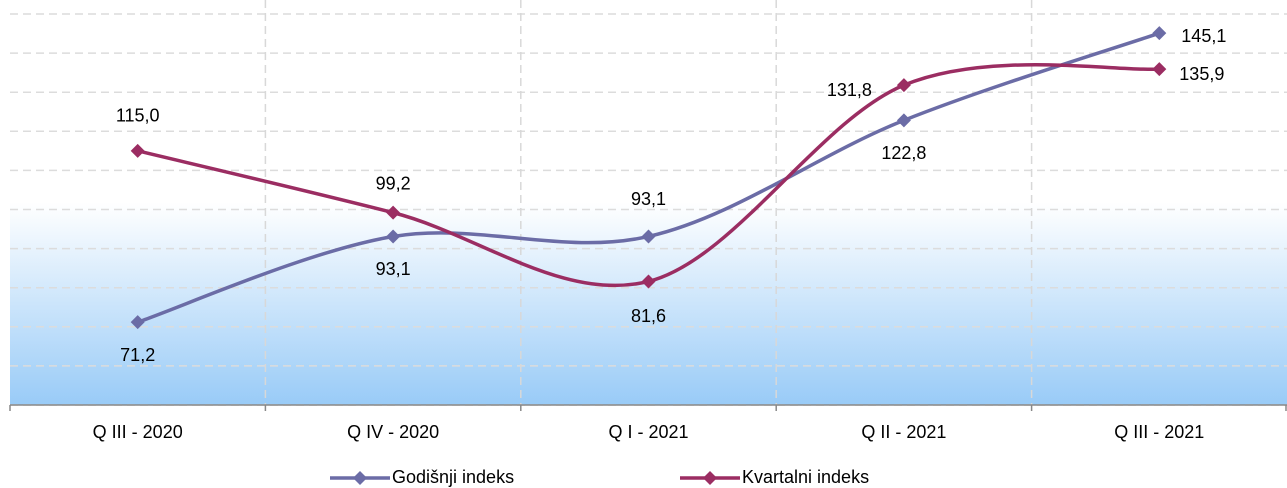 This screenshot has width=1287, height=488. What do you see at coordinates (1159, 432) in the screenshot?
I see `x-tick-label: Q III - 2021` at bounding box center [1159, 432].